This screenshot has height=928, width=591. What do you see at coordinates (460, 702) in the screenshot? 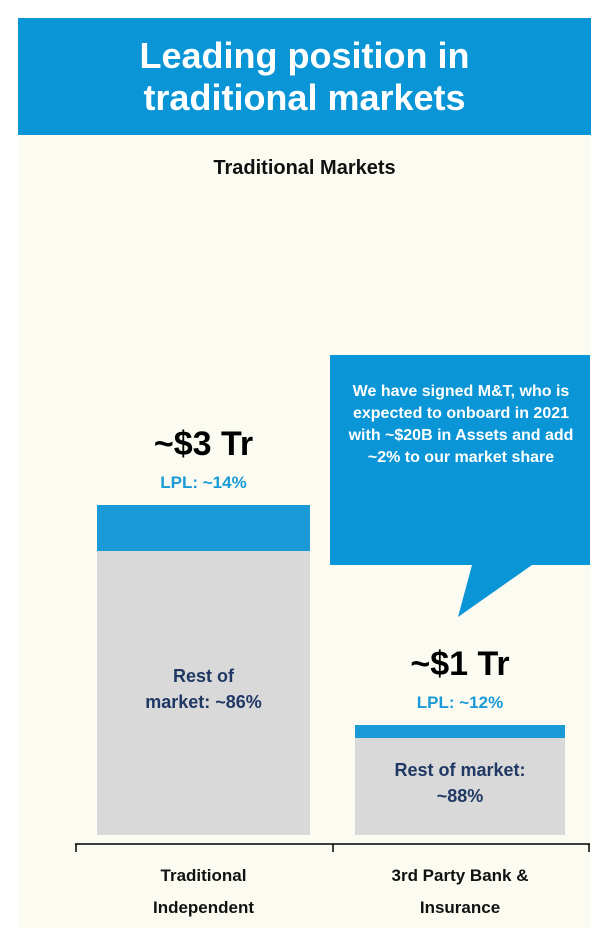
I see `lpl-label: LPL: ~12%` at bounding box center [460, 702].